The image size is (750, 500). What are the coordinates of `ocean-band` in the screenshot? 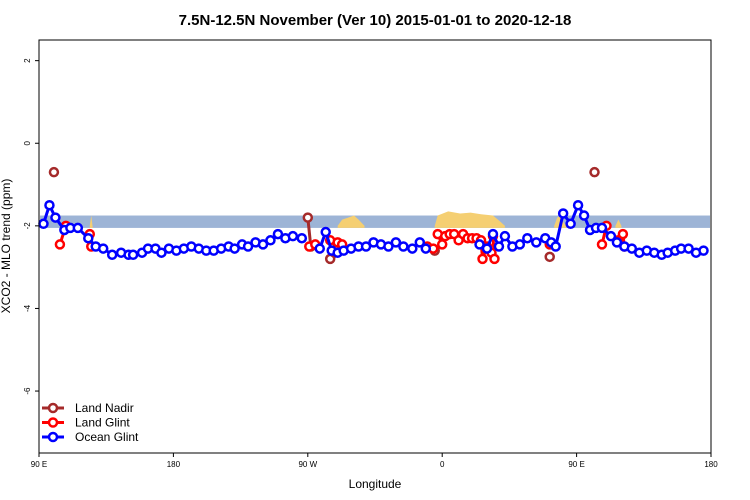 It's located at (375, 221).